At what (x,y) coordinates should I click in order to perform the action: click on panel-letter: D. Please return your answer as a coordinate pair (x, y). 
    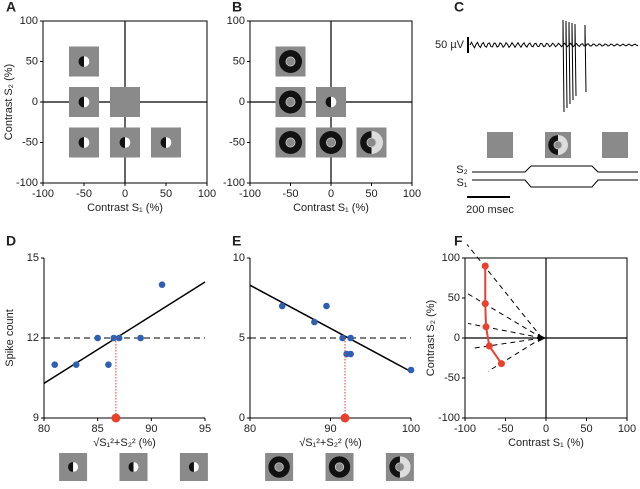
    Looking at the image, I should click on (11, 241).